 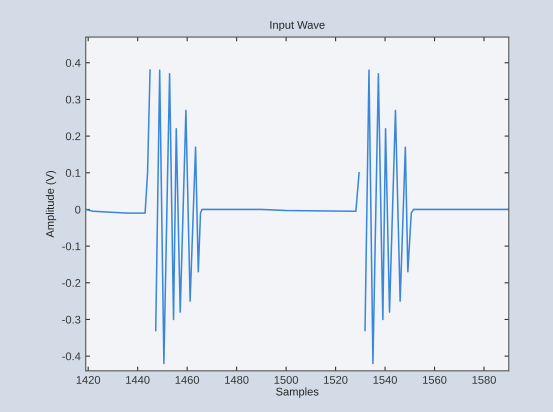 What do you see at coordinates (297, 26) in the screenshot?
I see `chart-title: Input Wave` at bounding box center [297, 26].